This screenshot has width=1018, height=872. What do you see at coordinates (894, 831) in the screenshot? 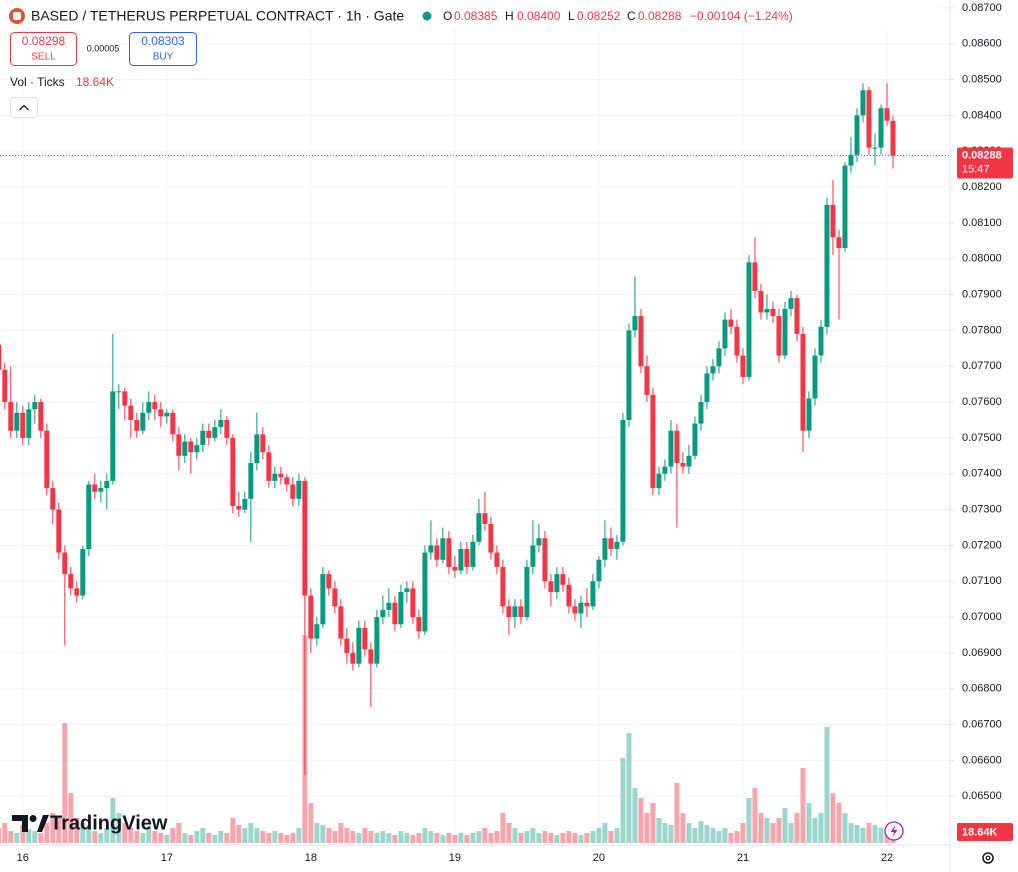
I see `alert-icon` at bounding box center [894, 831].